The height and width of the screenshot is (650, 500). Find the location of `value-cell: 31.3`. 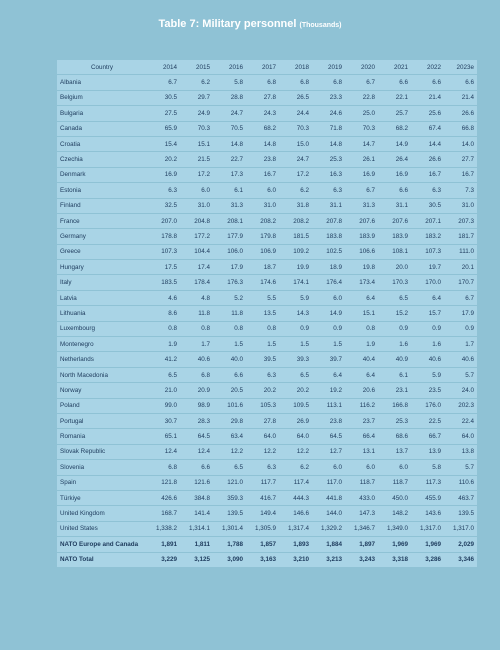

value-cell: 31.3 is located at coordinates (229, 206).